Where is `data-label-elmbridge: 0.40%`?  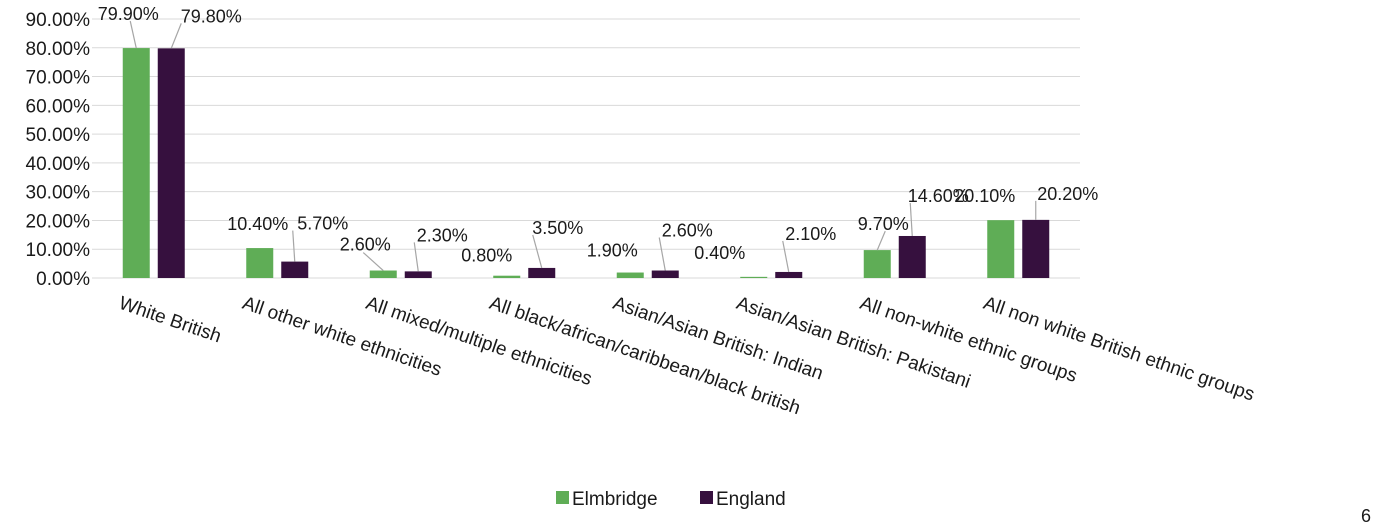 data-label-elmbridge: 0.40% is located at coordinates (719, 253).